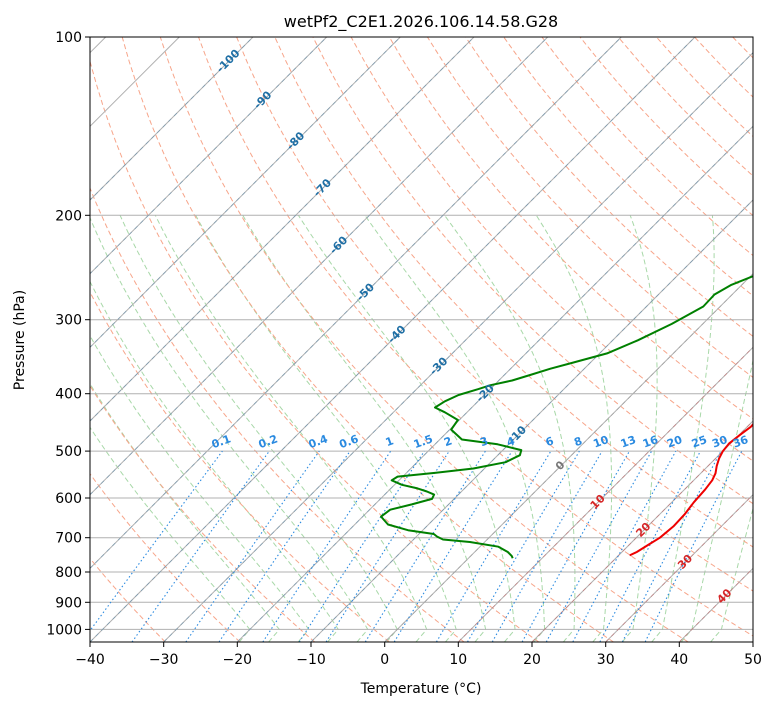 The width and height of the screenshot is (775, 708). I want to click on mixing-ratio-label: 2, so click(448, 441).